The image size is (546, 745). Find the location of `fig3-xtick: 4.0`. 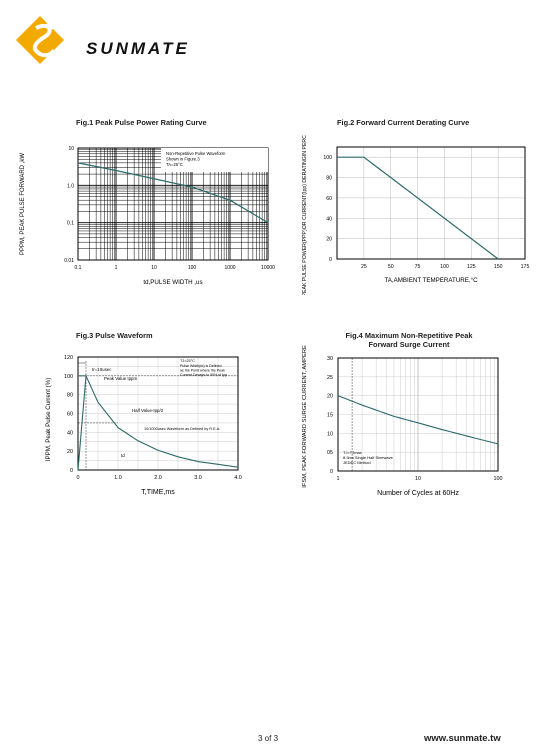

fig3-xtick: 4.0 is located at coordinates (238, 478).